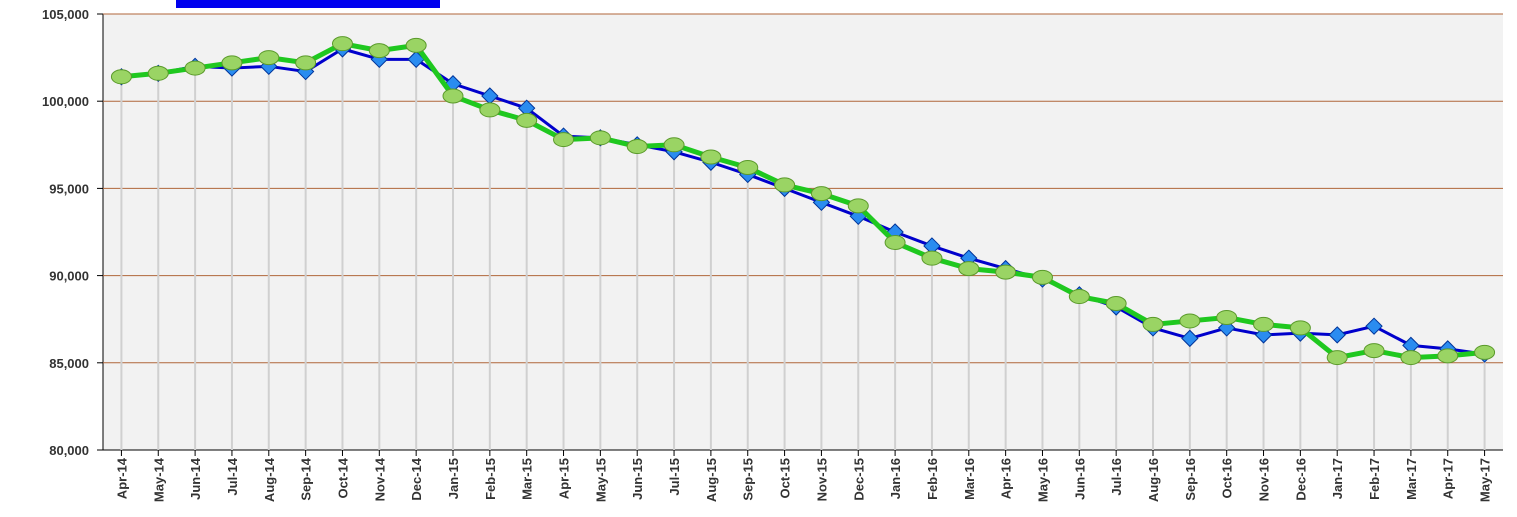  I want to click on legend-box, so click(308, 4).